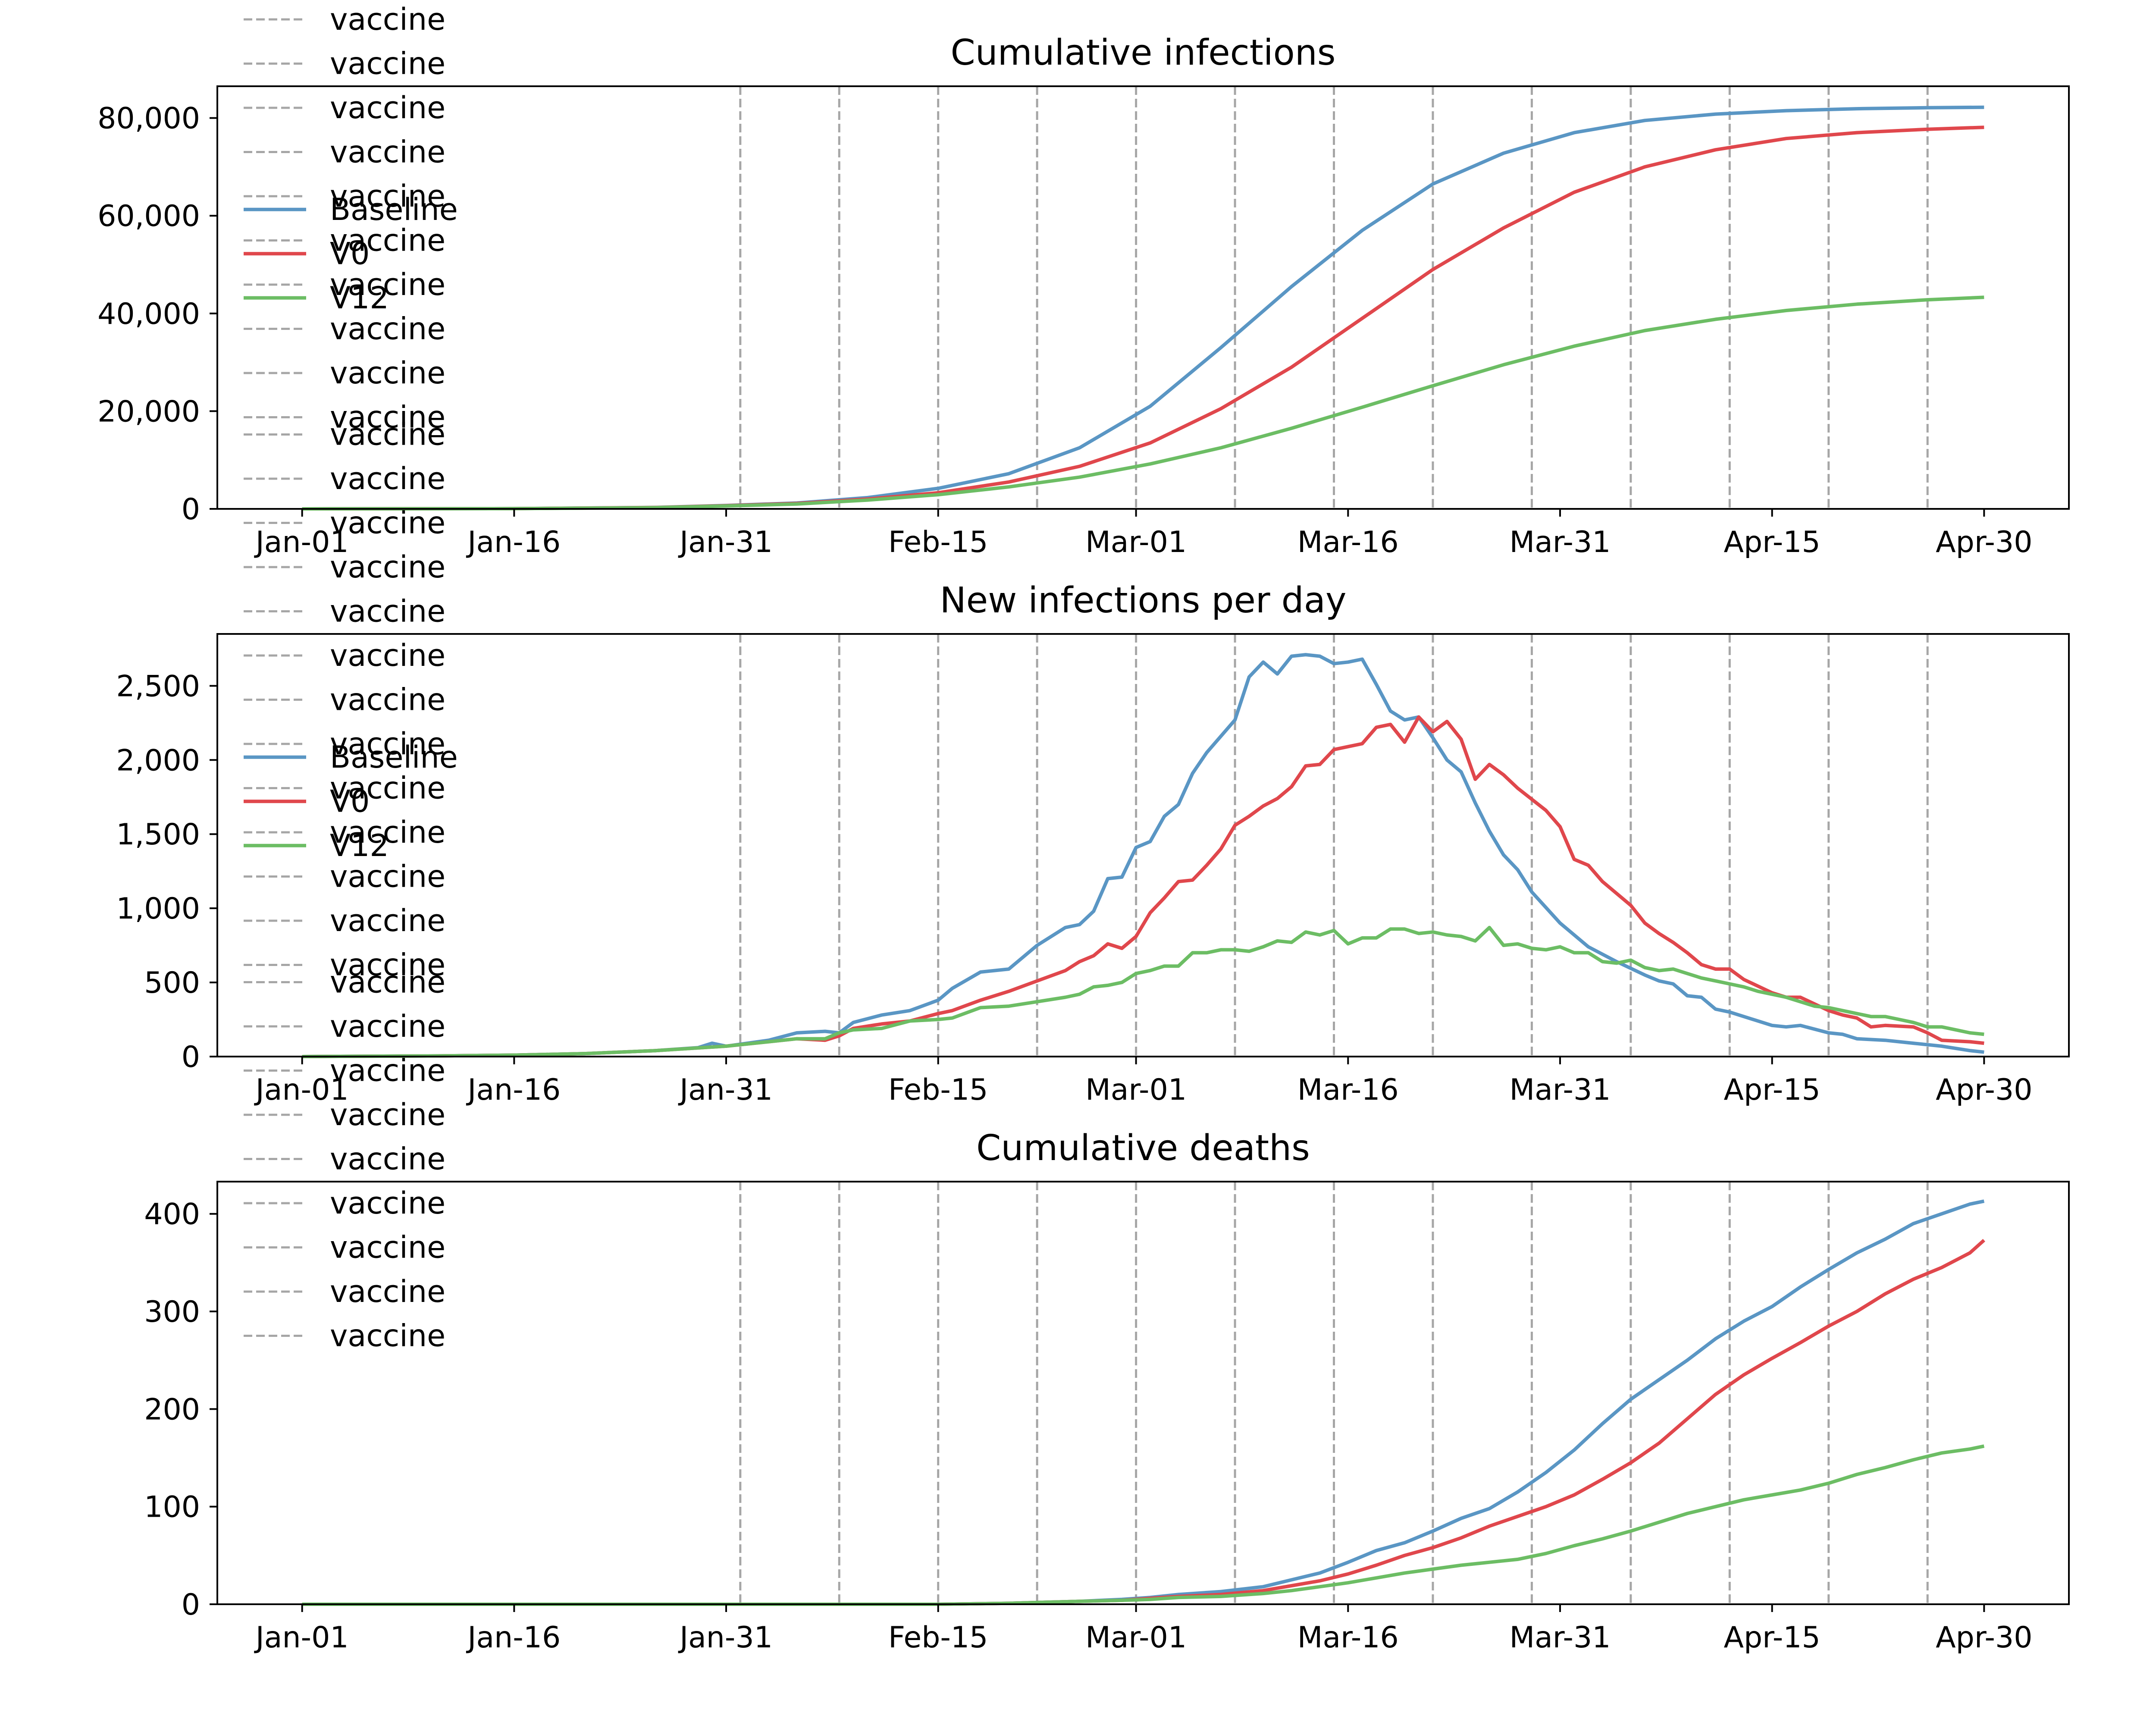  Describe the element at coordinates (1142, 52) in the screenshot. I see `chart-title: Cumulative infections` at that location.